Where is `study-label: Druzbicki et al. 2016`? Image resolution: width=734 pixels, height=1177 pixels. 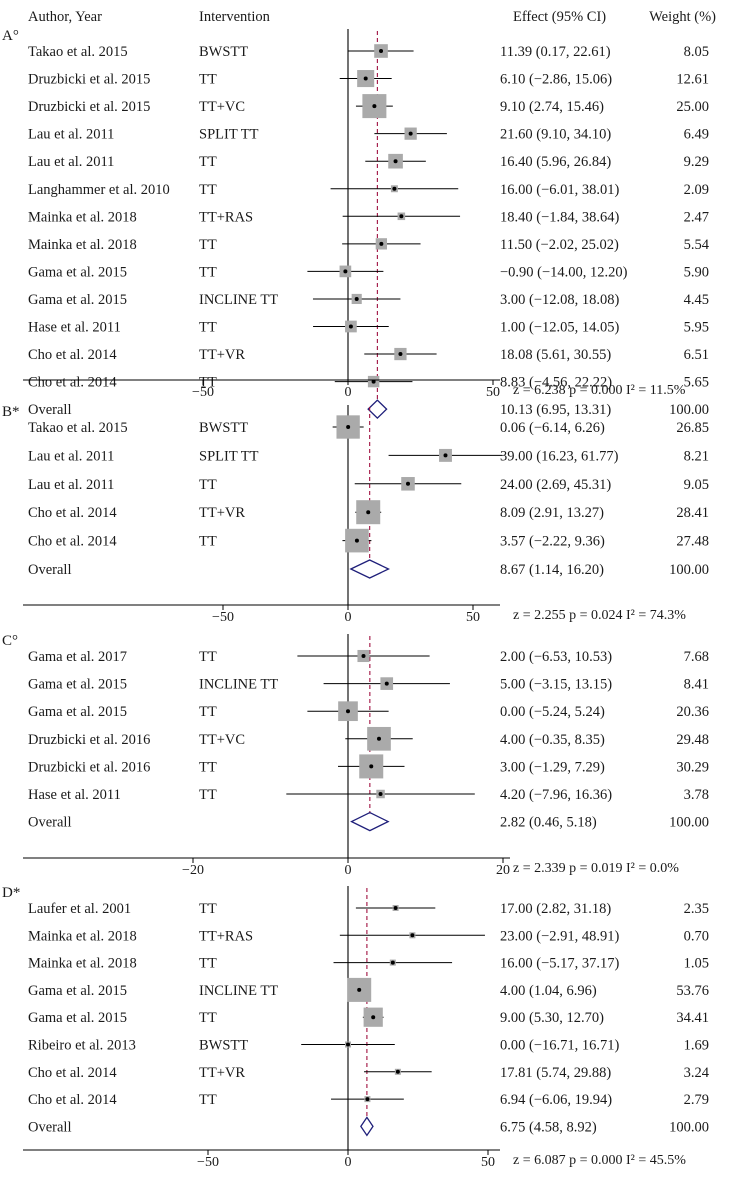 study-label: Druzbicki et al. 2016 is located at coordinates (89, 740).